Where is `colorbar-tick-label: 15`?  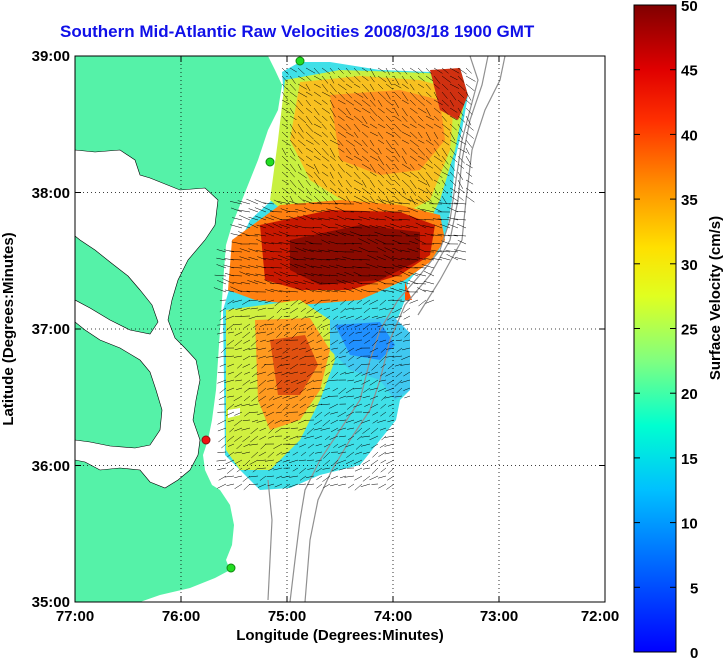 colorbar-tick-label: 15 is located at coordinates (689, 459).